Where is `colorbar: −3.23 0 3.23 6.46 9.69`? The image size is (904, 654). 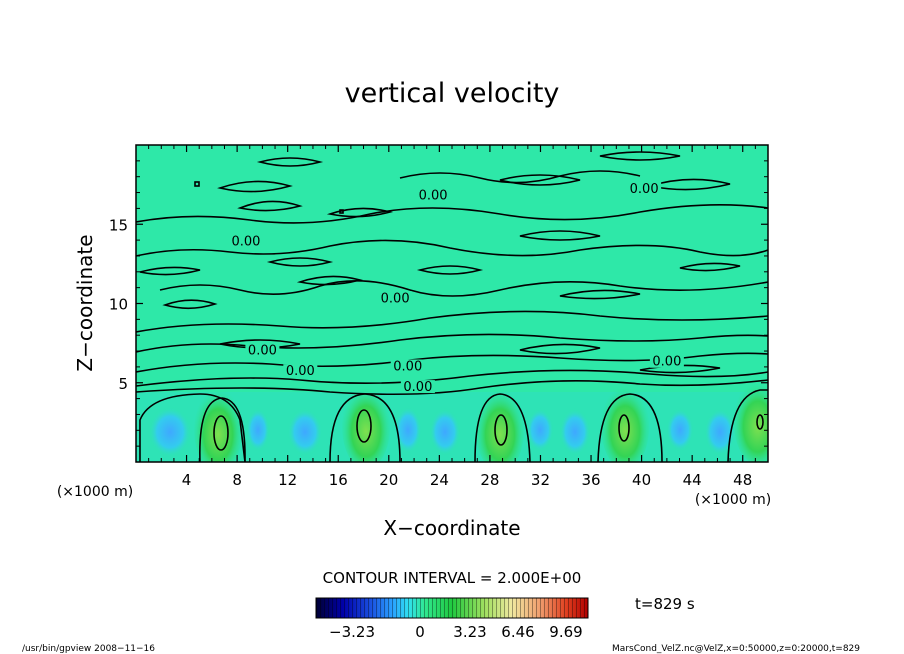
colorbar: −3.23 0 3.23 6.46 9.69 is located at coordinates (452, 619).